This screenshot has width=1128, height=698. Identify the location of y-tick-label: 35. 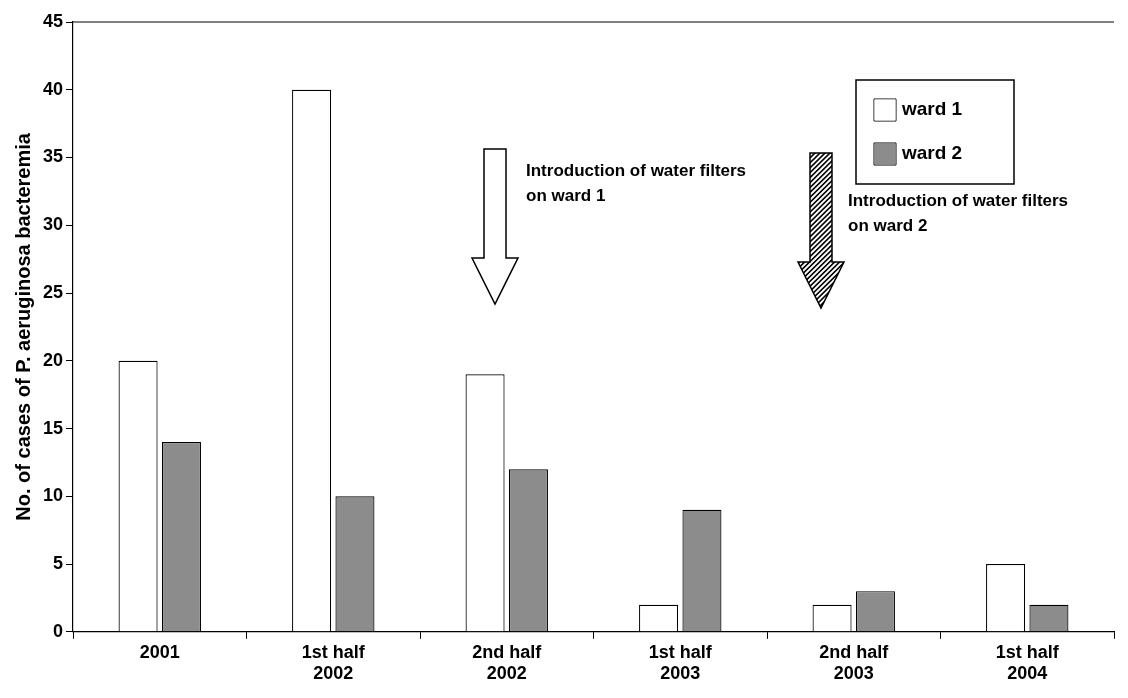
(53, 156).